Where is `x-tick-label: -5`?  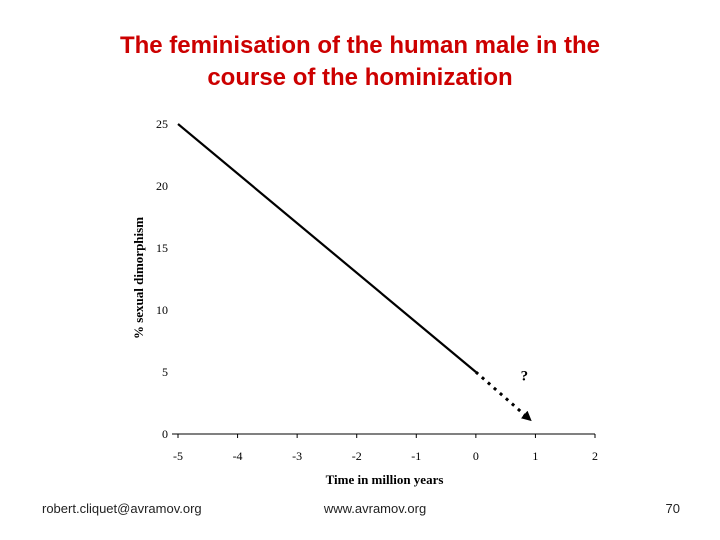
x-tick-label: -5 is located at coordinates (178, 456).